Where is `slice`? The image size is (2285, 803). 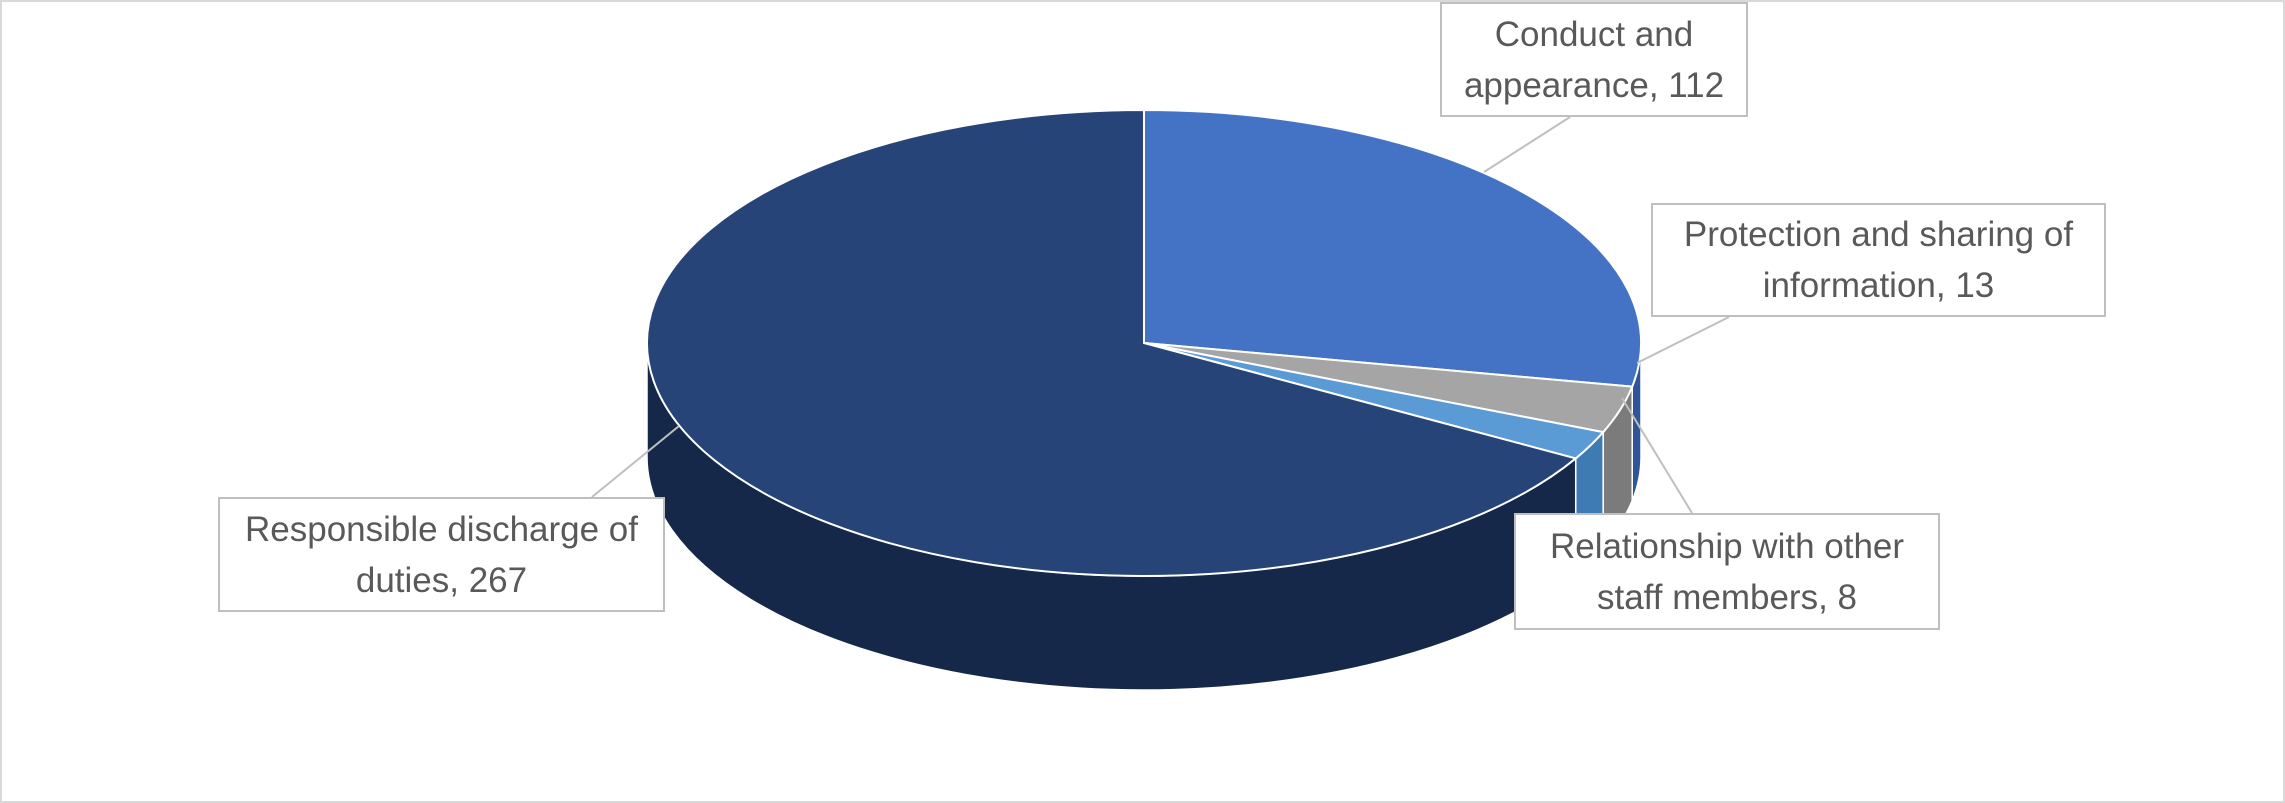
slice is located at coordinates (1392, 248).